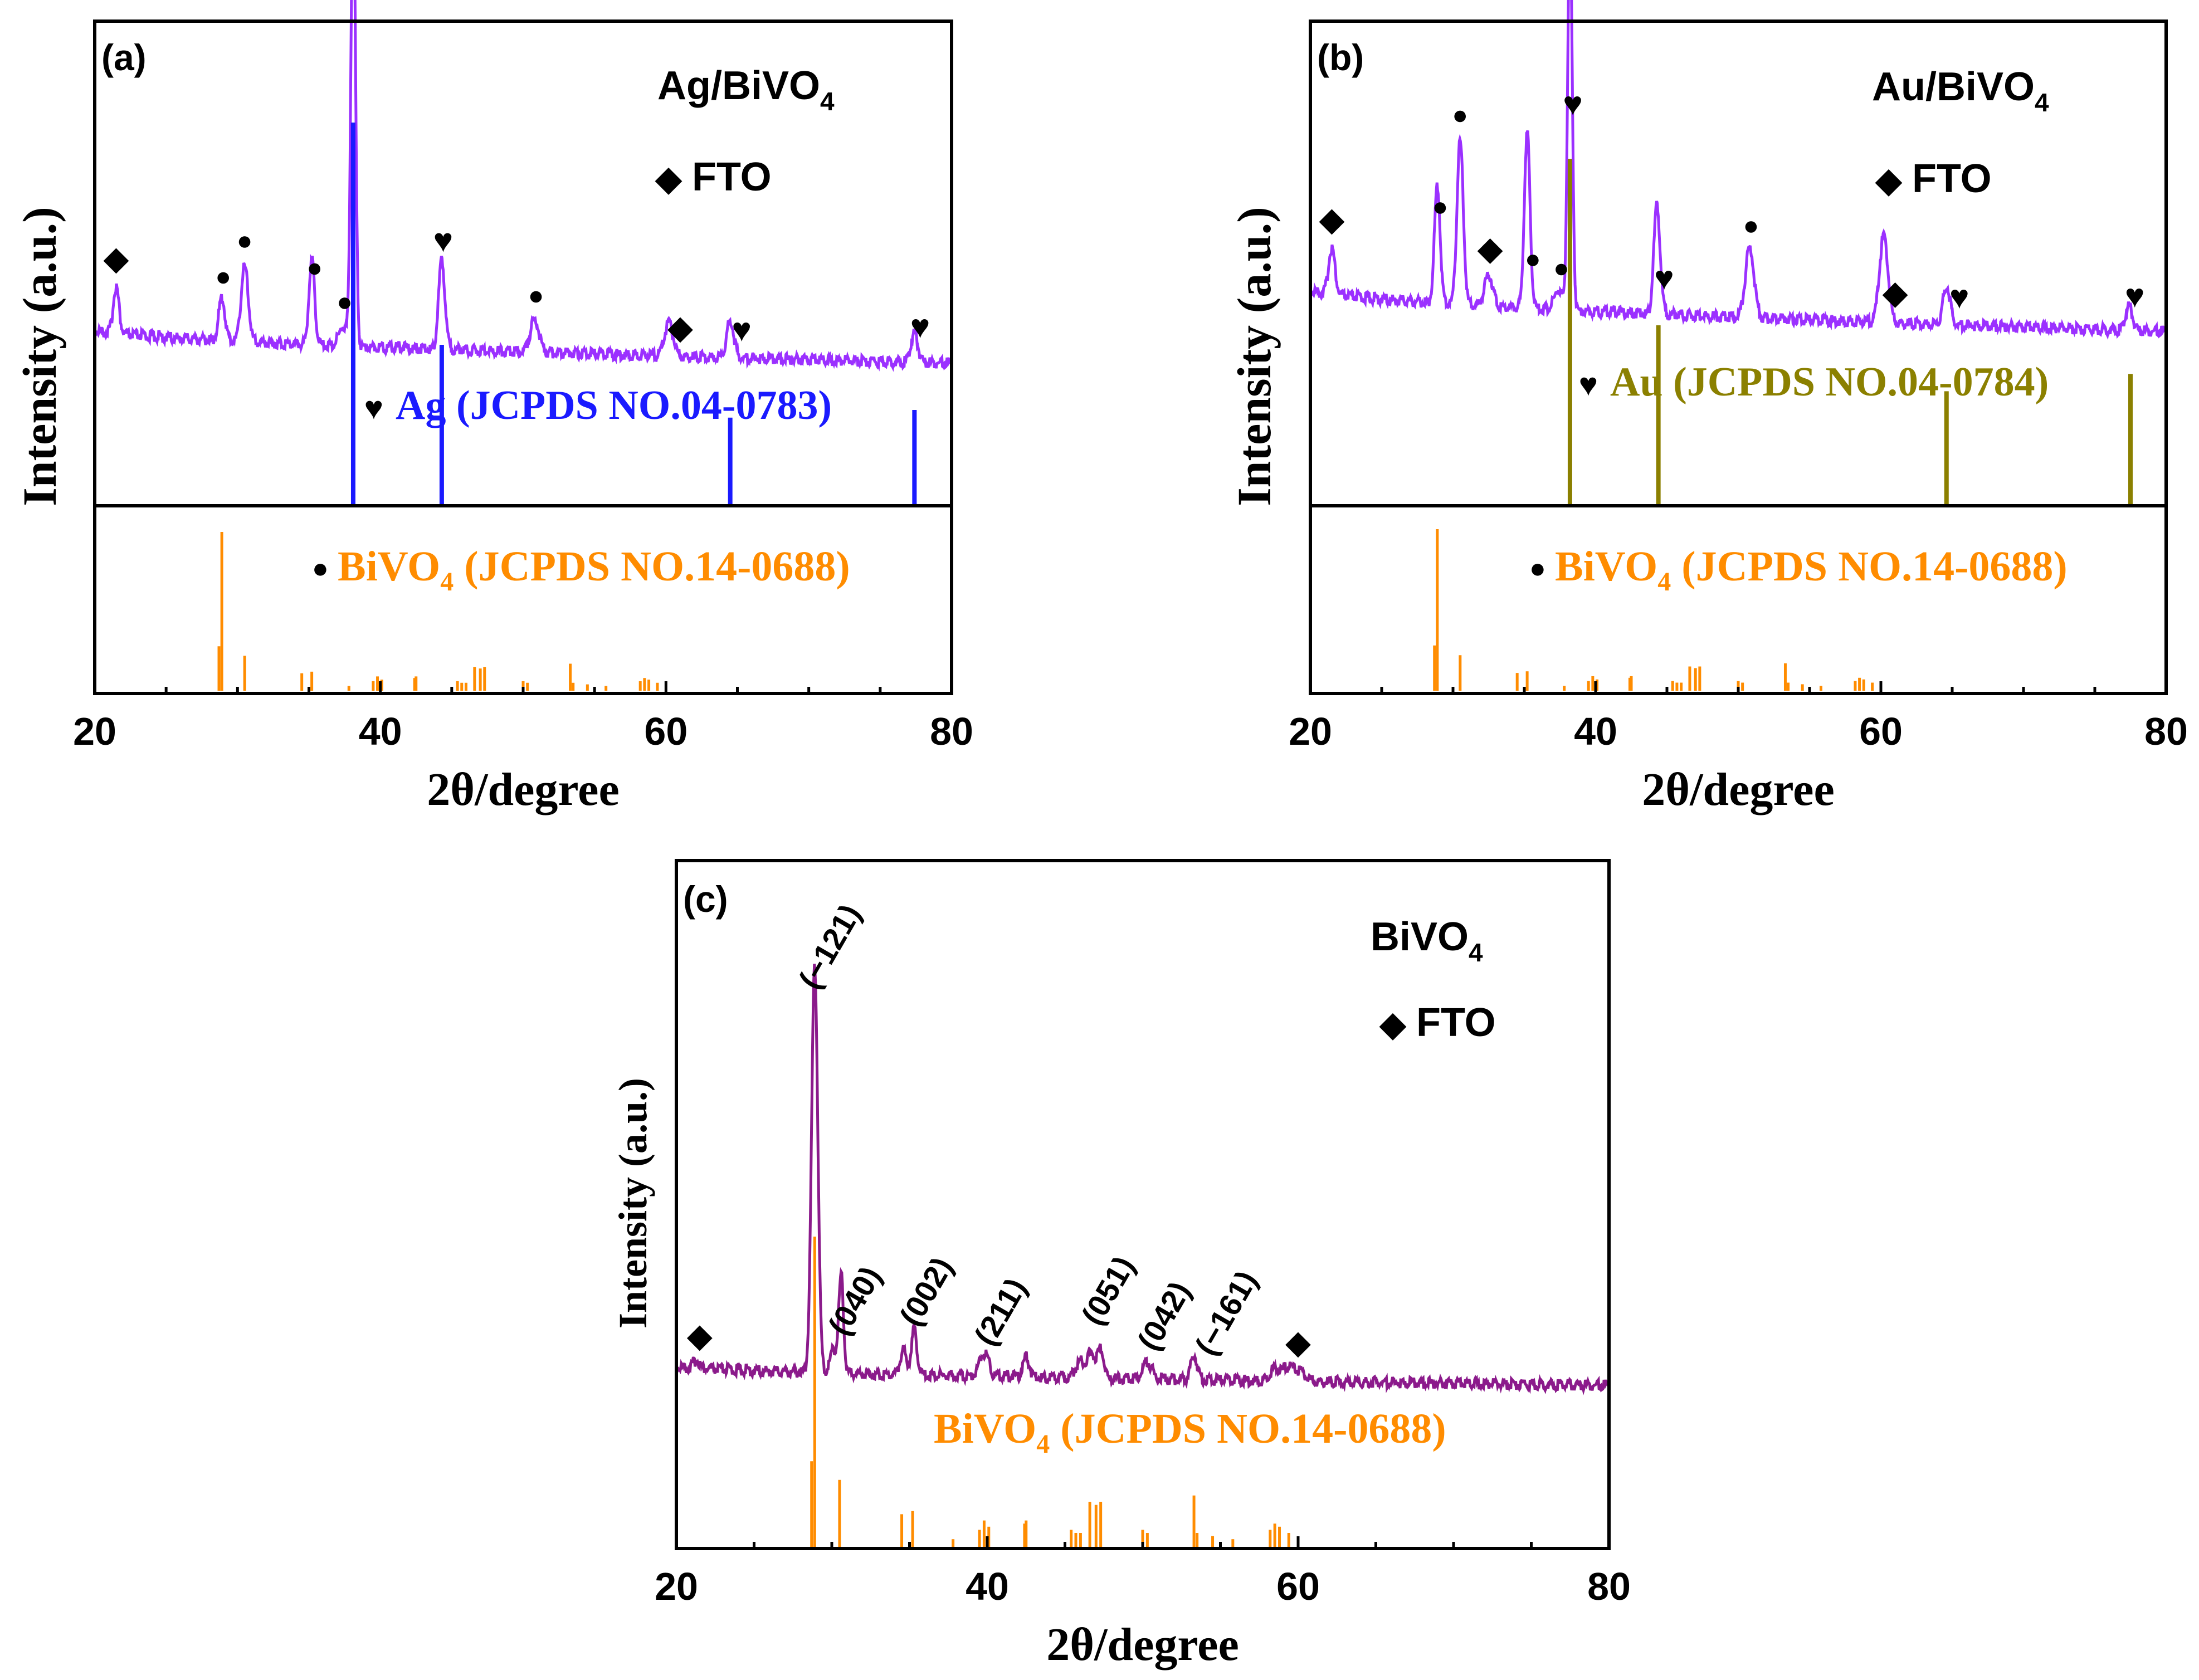  What do you see at coordinates (1163, 1316) in the screenshot?
I see `hkl-label: (042)` at bounding box center [1163, 1316].